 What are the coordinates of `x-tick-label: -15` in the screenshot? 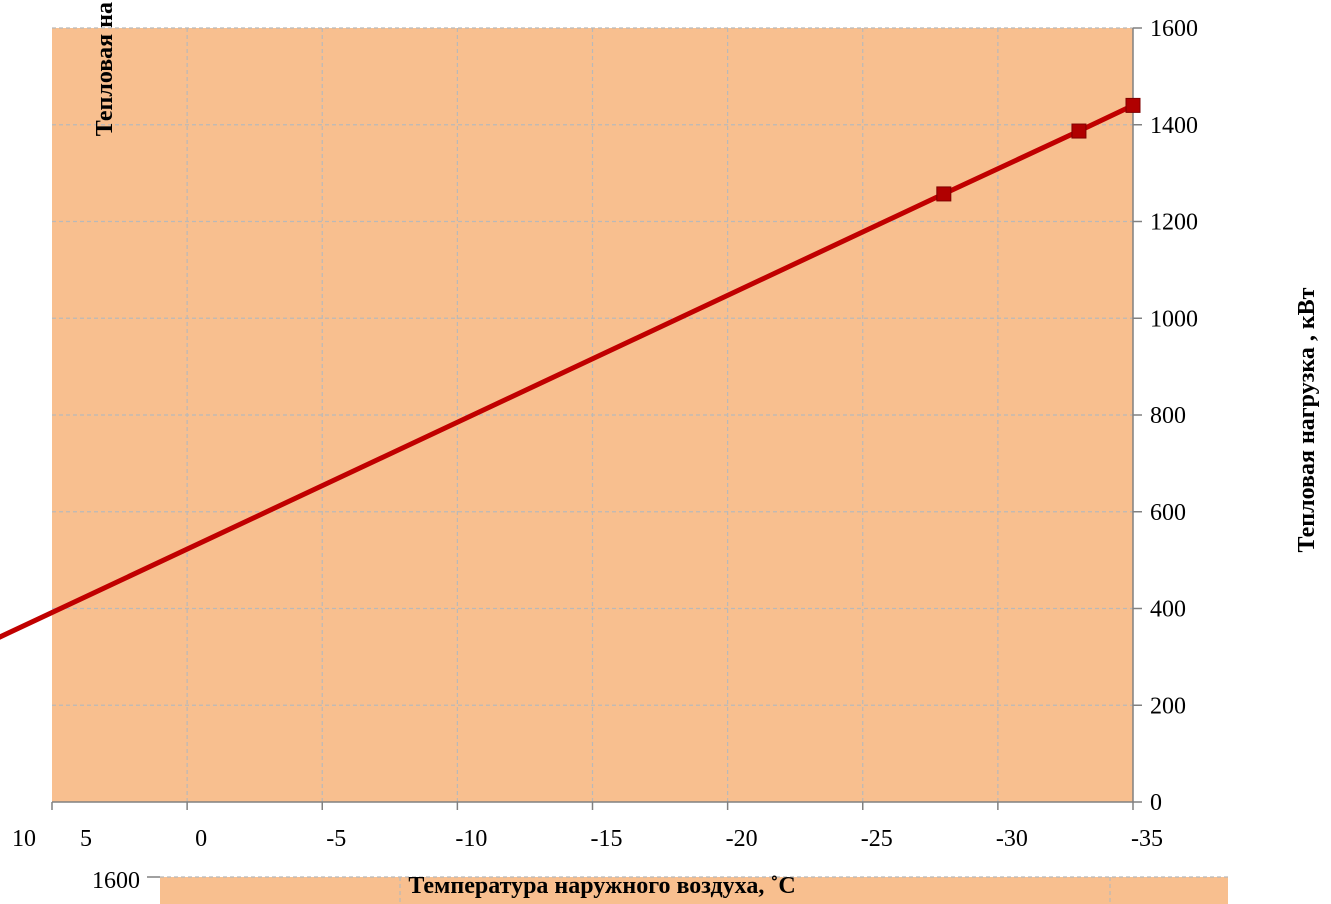 It's located at (607, 839).